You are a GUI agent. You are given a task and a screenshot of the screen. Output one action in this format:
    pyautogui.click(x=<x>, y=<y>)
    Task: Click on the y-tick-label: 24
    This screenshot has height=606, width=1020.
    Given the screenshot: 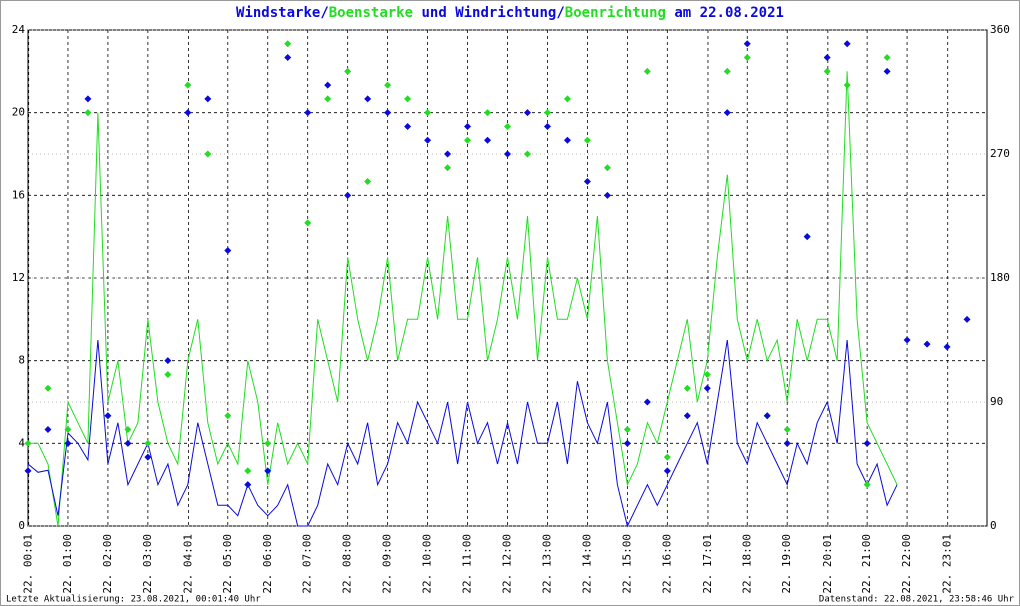 What is the action you would take?
    pyautogui.click(x=19, y=29)
    